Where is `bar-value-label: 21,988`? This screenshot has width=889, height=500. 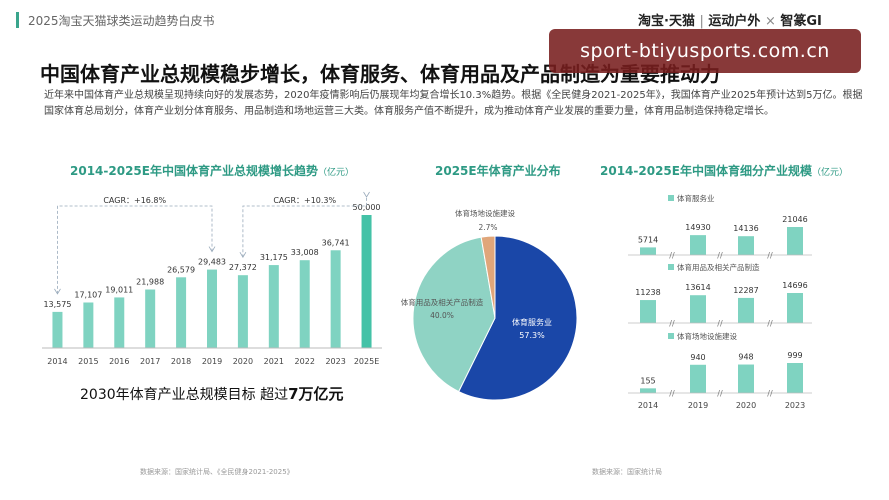
bar-value-label: 21,988 is located at coordinates (150, 282).